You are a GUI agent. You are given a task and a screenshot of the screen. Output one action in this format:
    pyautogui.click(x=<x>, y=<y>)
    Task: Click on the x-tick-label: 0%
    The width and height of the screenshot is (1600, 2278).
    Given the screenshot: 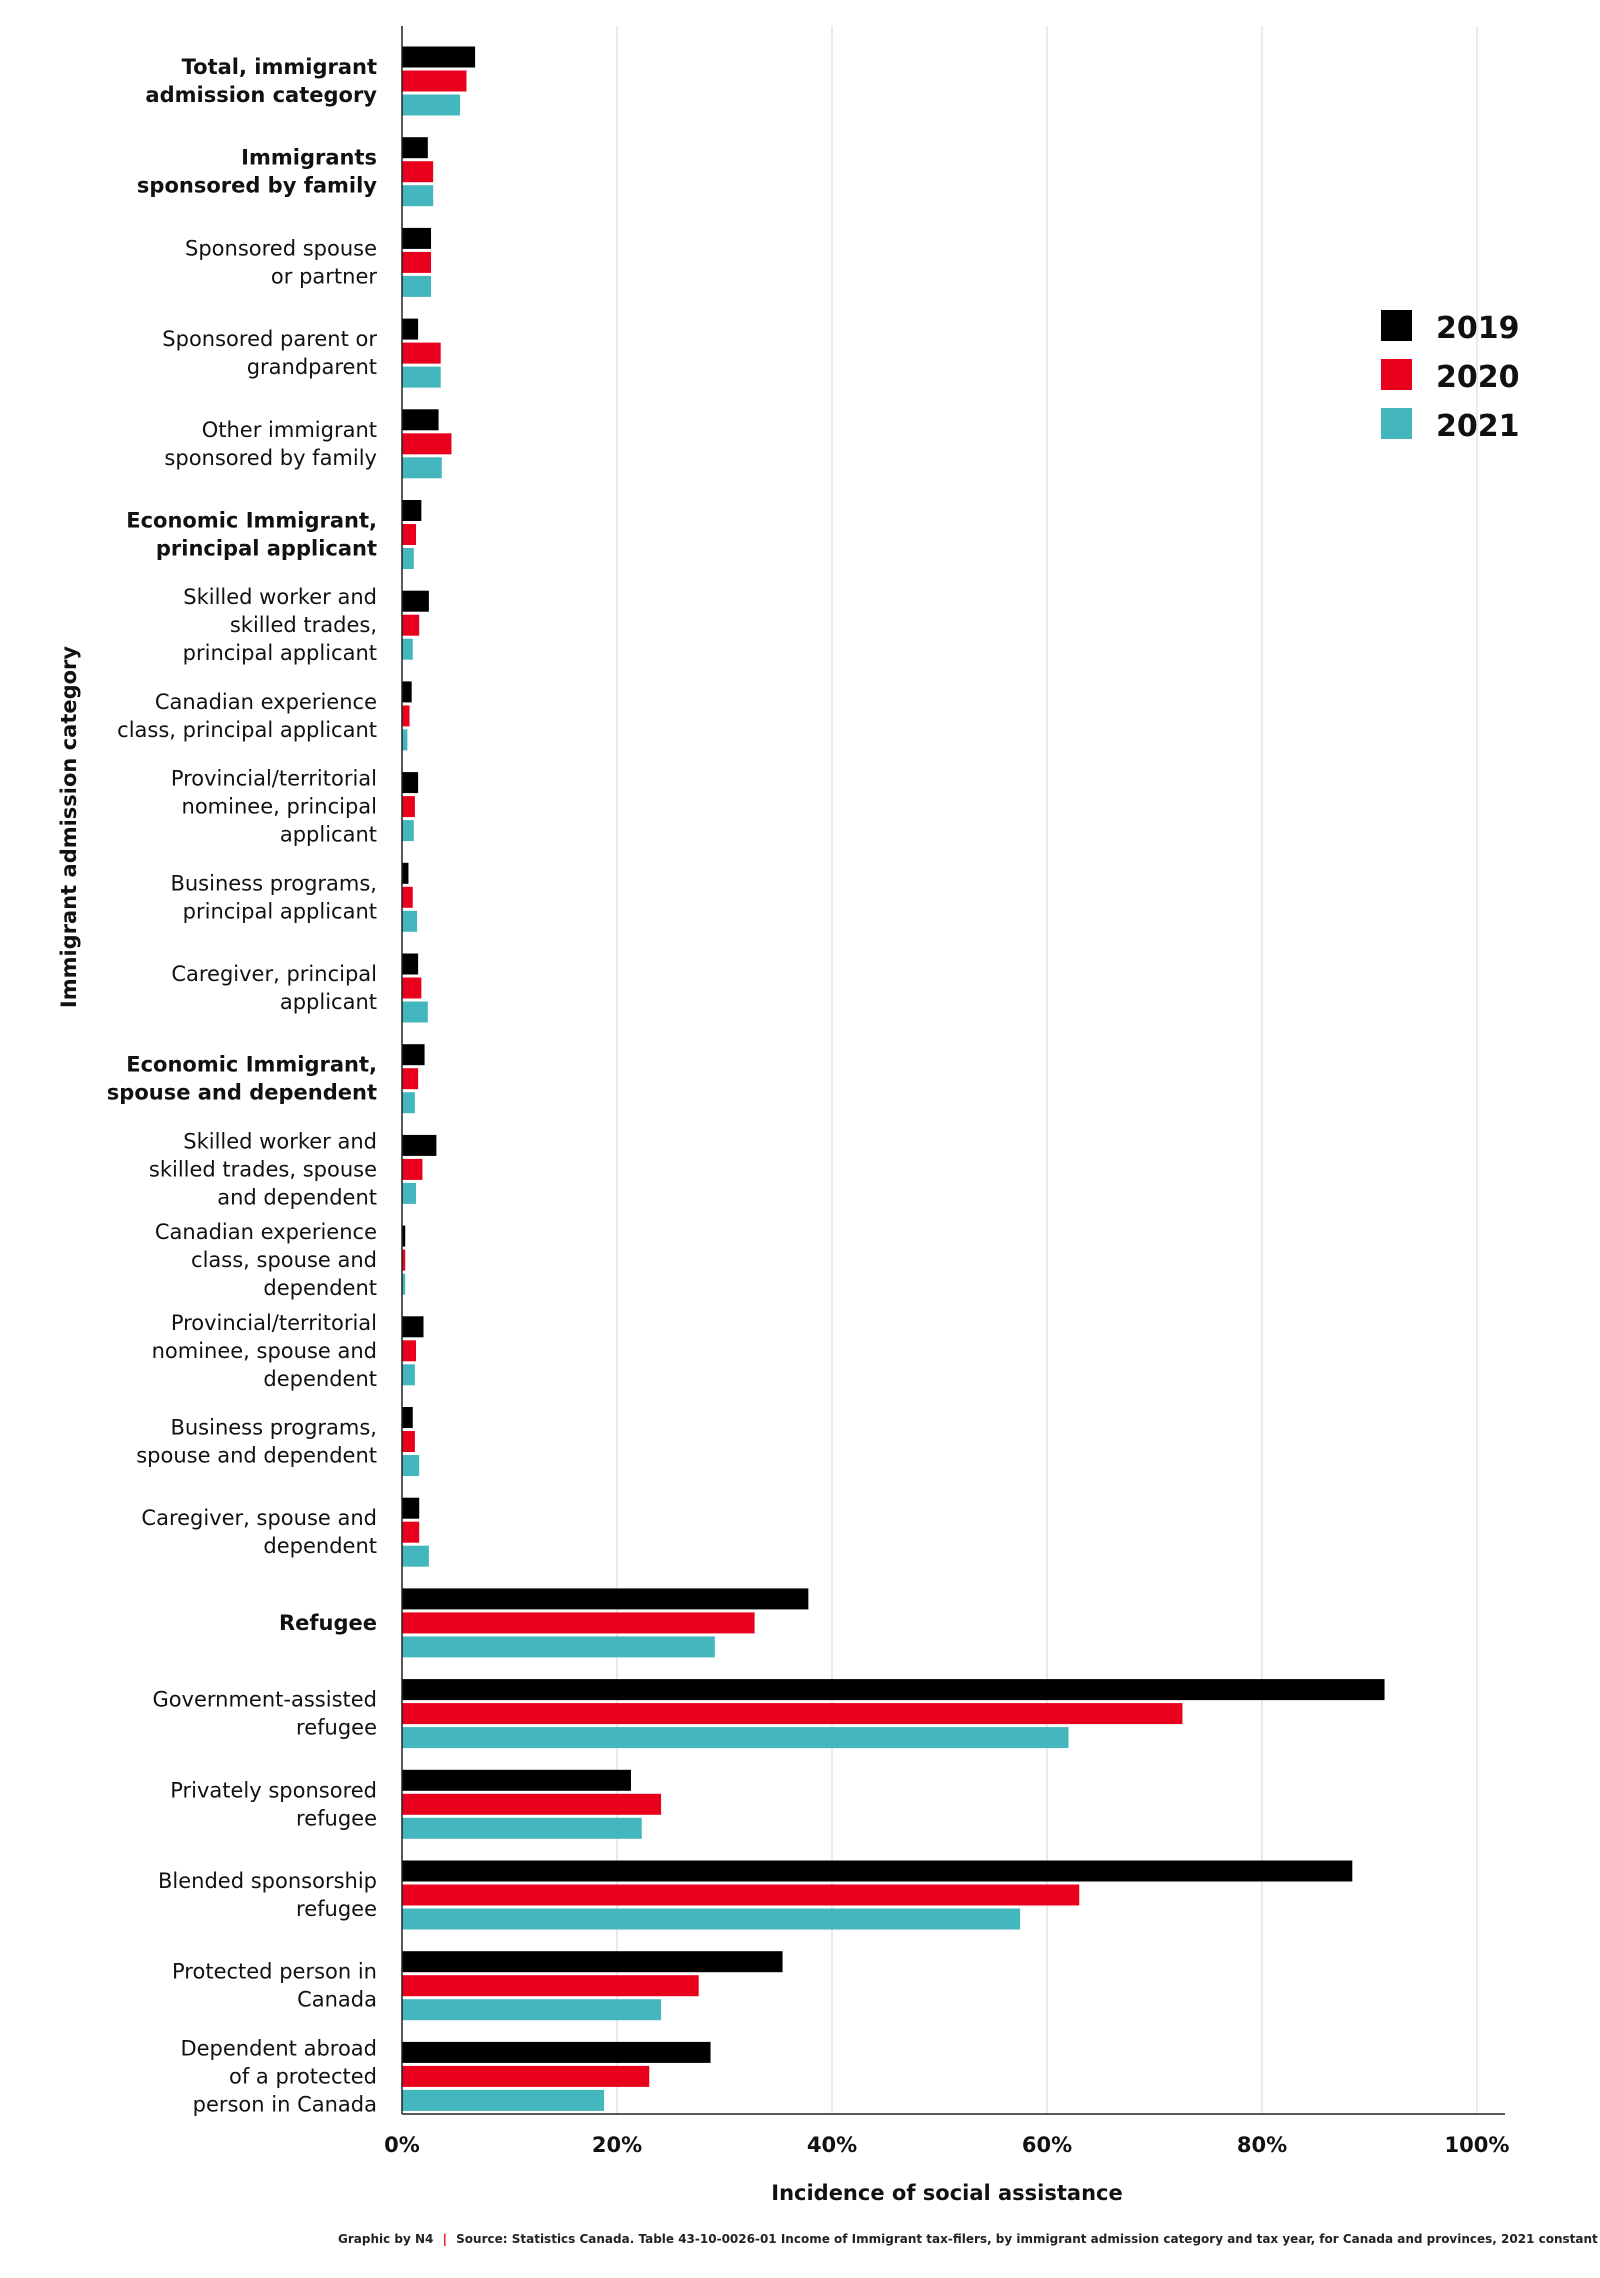 What is the action you would take?
    pyautogui.click(x=402, y=2145)
    